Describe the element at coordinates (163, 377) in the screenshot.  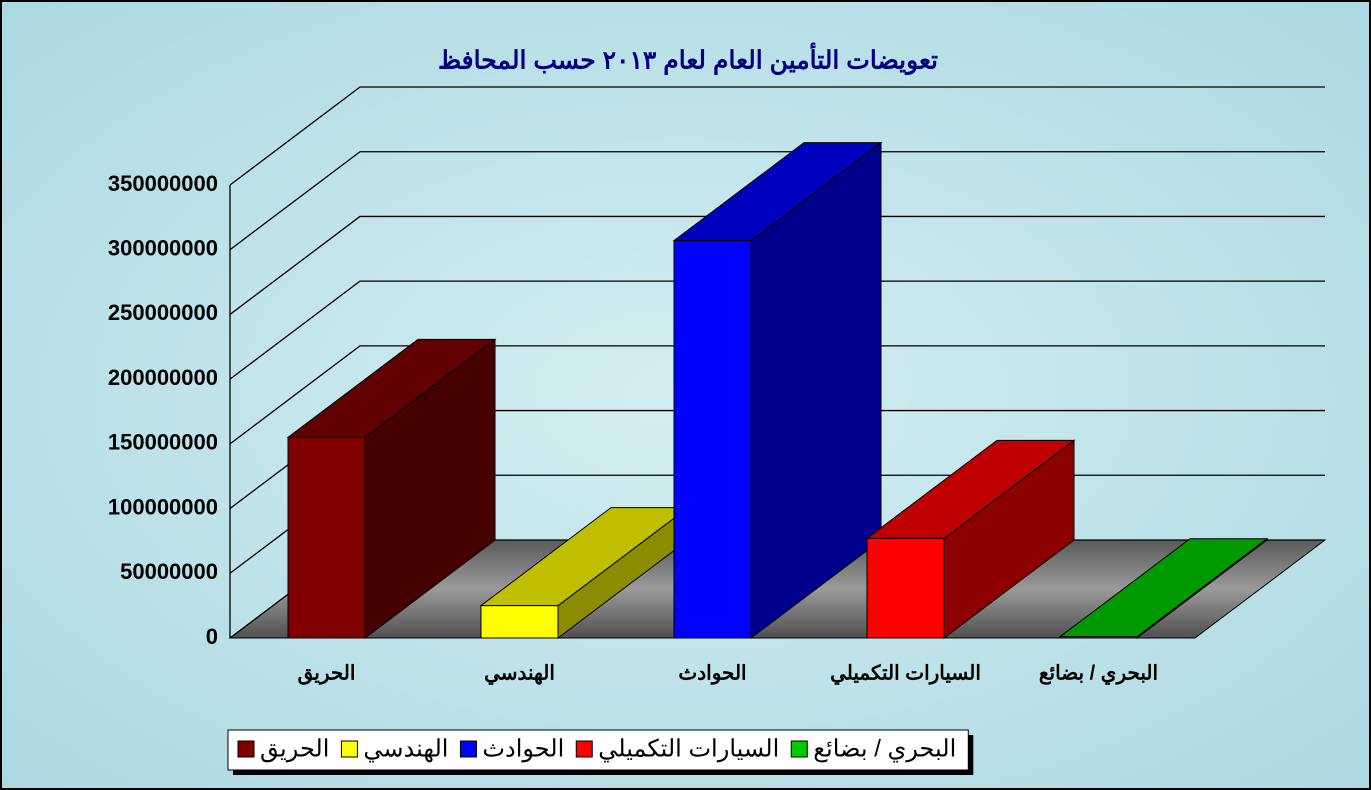
I see `y-tick-label: 200000000` at that location.